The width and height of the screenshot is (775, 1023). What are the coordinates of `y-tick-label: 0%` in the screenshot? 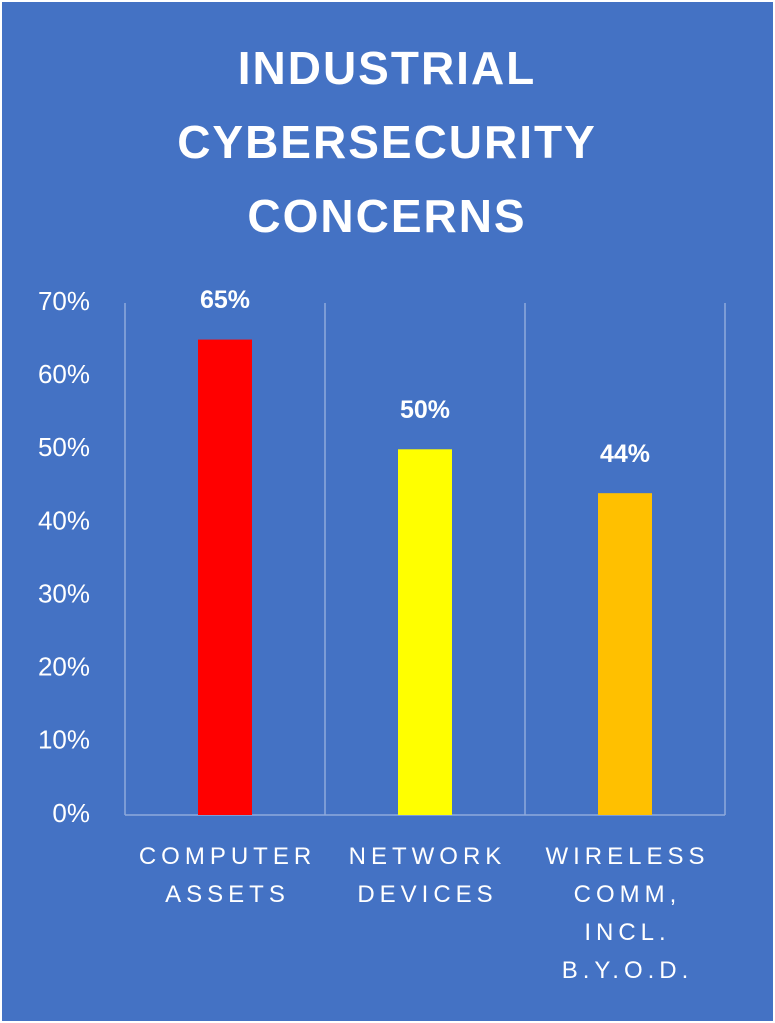 It's located at (71, 813).